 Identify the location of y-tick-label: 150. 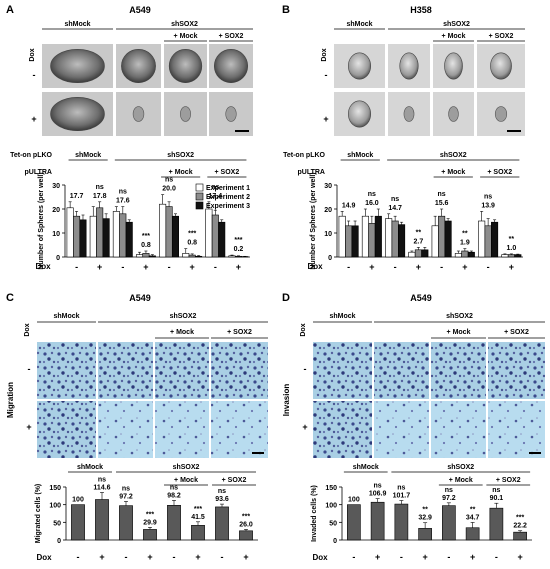
(331, 488).